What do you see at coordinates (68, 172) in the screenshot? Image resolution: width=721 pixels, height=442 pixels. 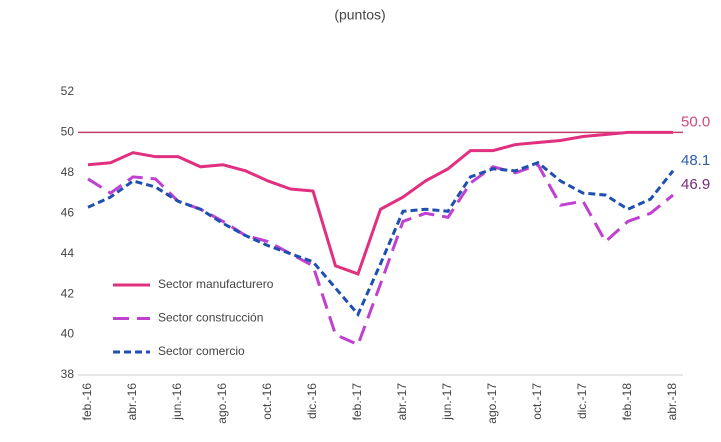 I see `y-tick-label: 48` at bounding box center [68, 172].